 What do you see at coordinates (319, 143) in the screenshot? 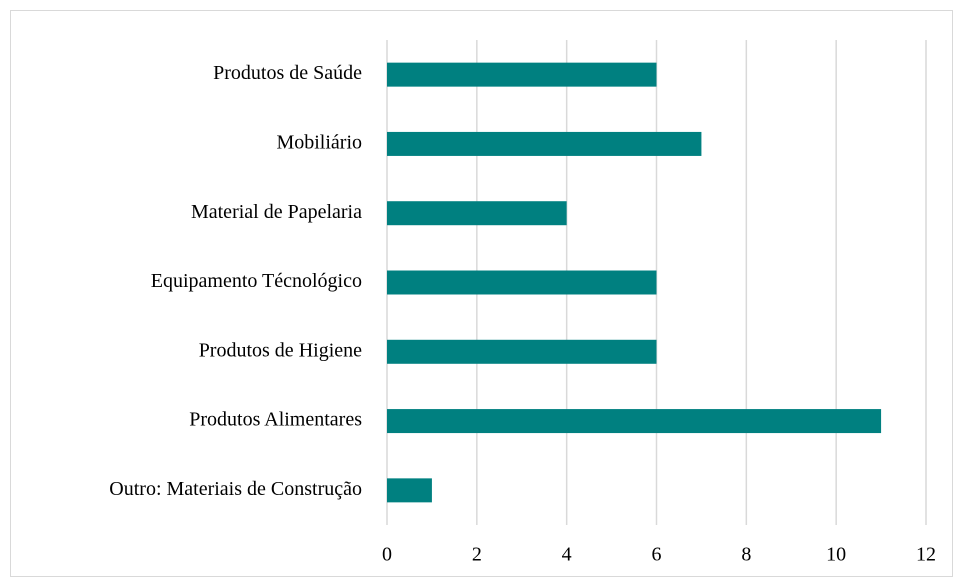
I see `y-tick-label: Mobiliário` at bounding box center [319, 143].